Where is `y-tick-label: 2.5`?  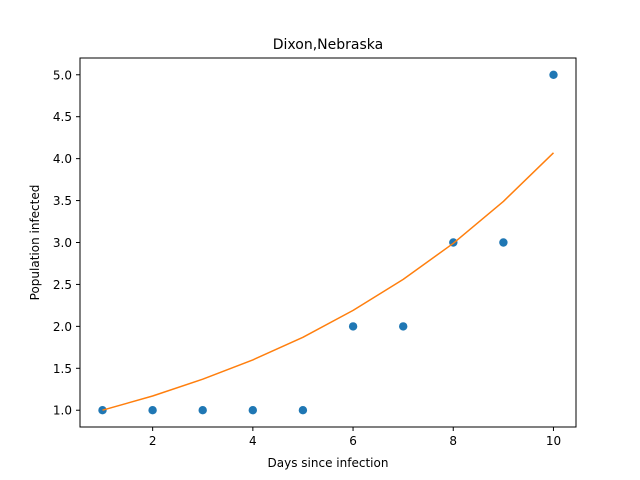 y-tick-label: 2.5 is located at coordinates (62, 285).